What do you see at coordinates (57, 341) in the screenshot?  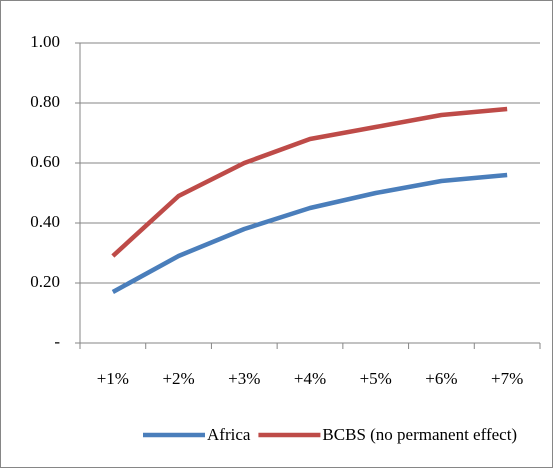 I see `y-tick-label: -` at bounding box center [57, 341].